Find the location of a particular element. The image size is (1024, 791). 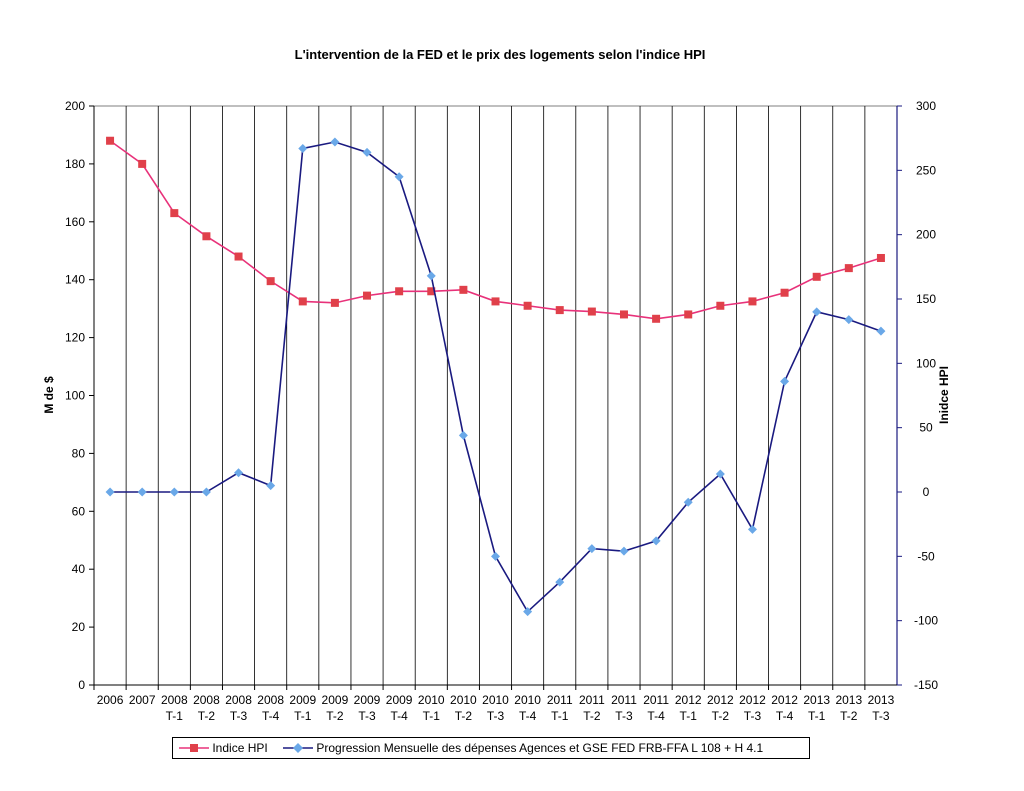

right-axis-title: Inidce HPI is located at coordinates (944, 395).